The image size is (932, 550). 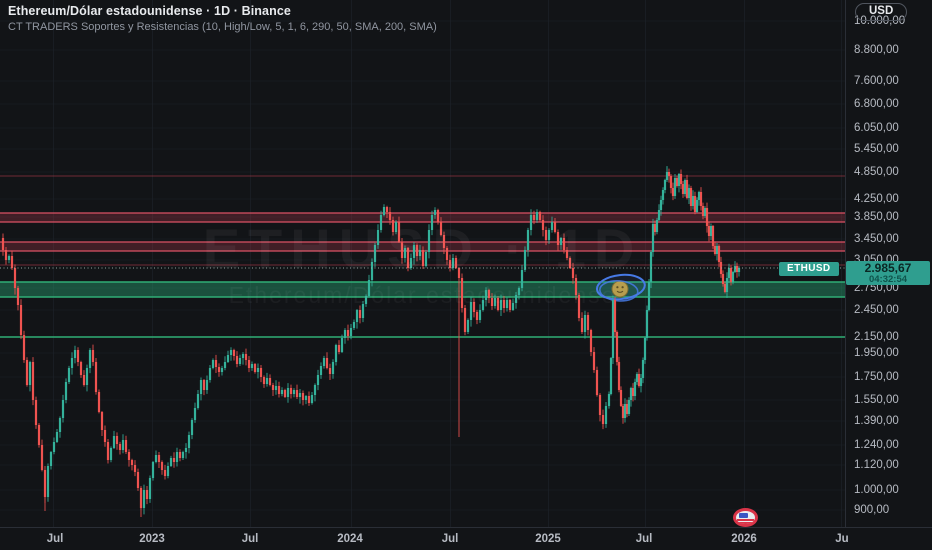 I want to click on price-tick-label: 2.450,00, so click(x=876, y=310).